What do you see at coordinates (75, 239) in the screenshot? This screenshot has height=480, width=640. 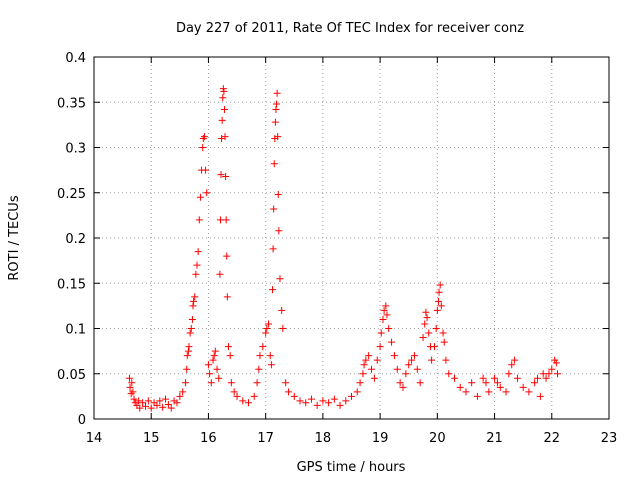 I see `y-tick-label: 0.2` at bounding box center [75, 239].